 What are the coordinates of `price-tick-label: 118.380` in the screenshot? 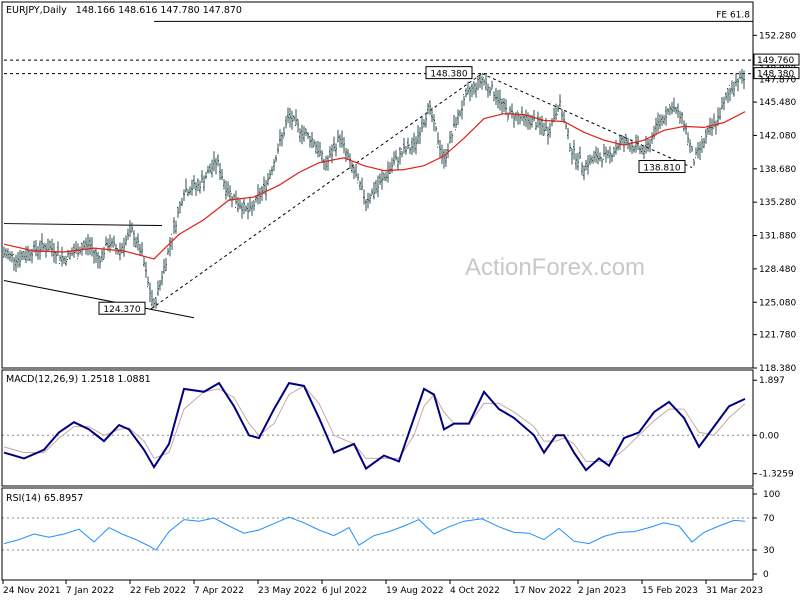 It's located at (777, 369).